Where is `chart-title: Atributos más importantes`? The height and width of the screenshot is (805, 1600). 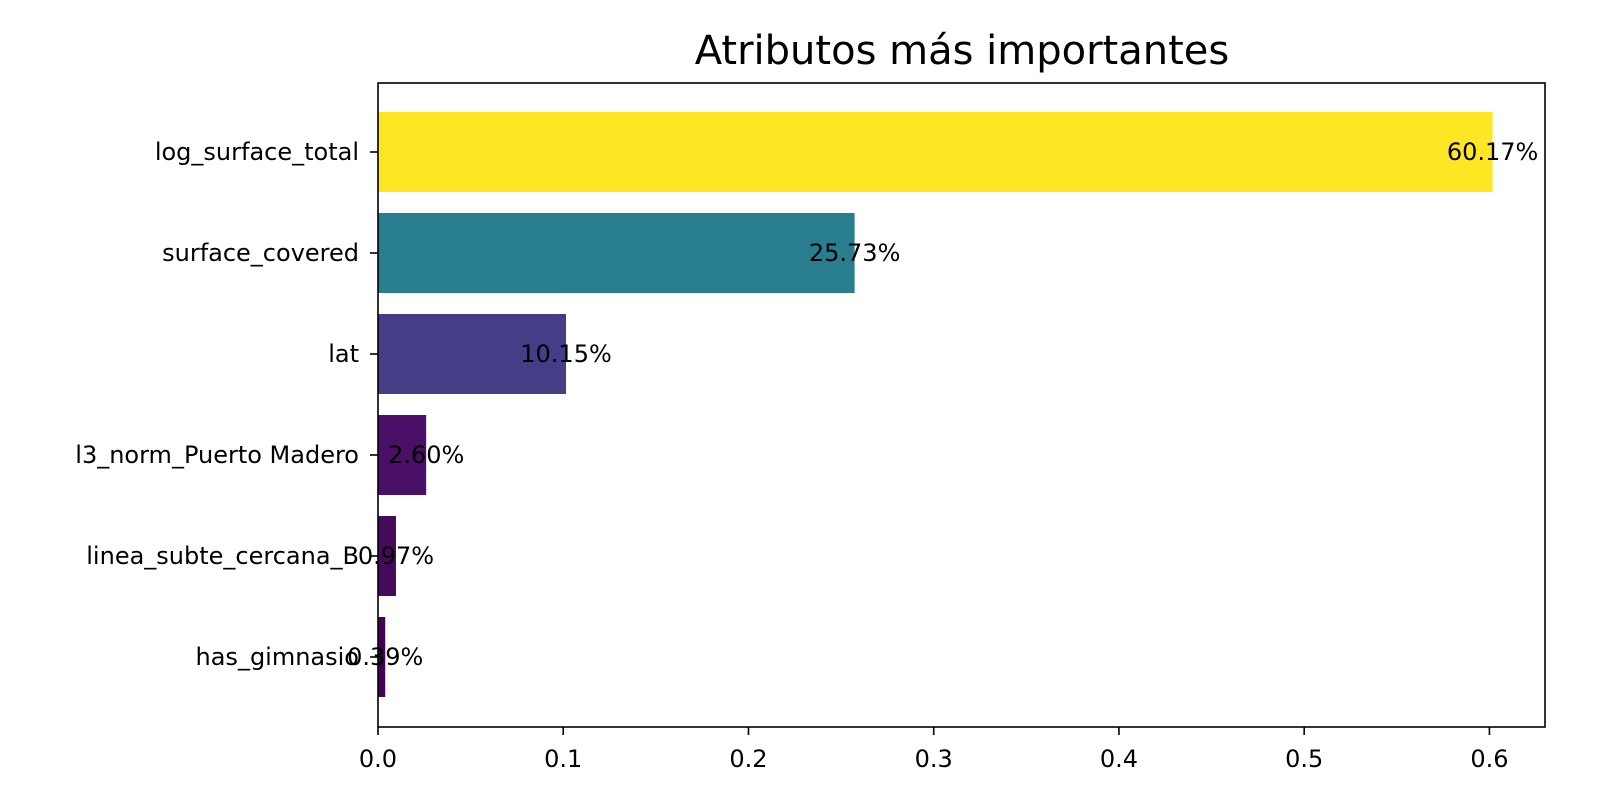 chart-title: Atributos más importantes is located at coordinates (962, 51).